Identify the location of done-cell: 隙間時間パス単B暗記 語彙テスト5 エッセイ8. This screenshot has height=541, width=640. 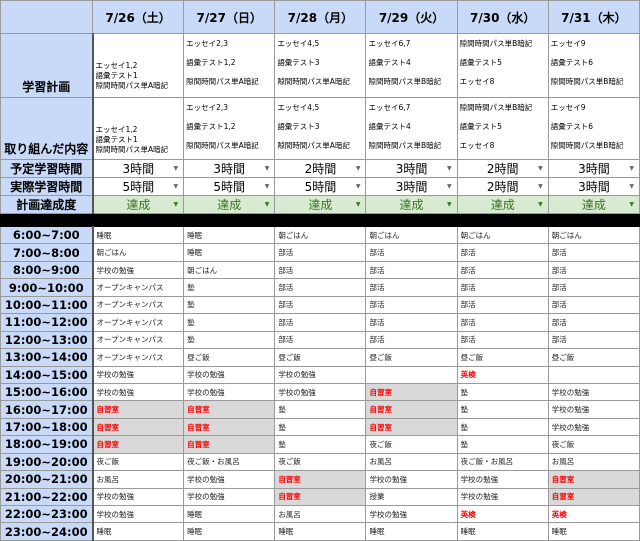
(502, 128).